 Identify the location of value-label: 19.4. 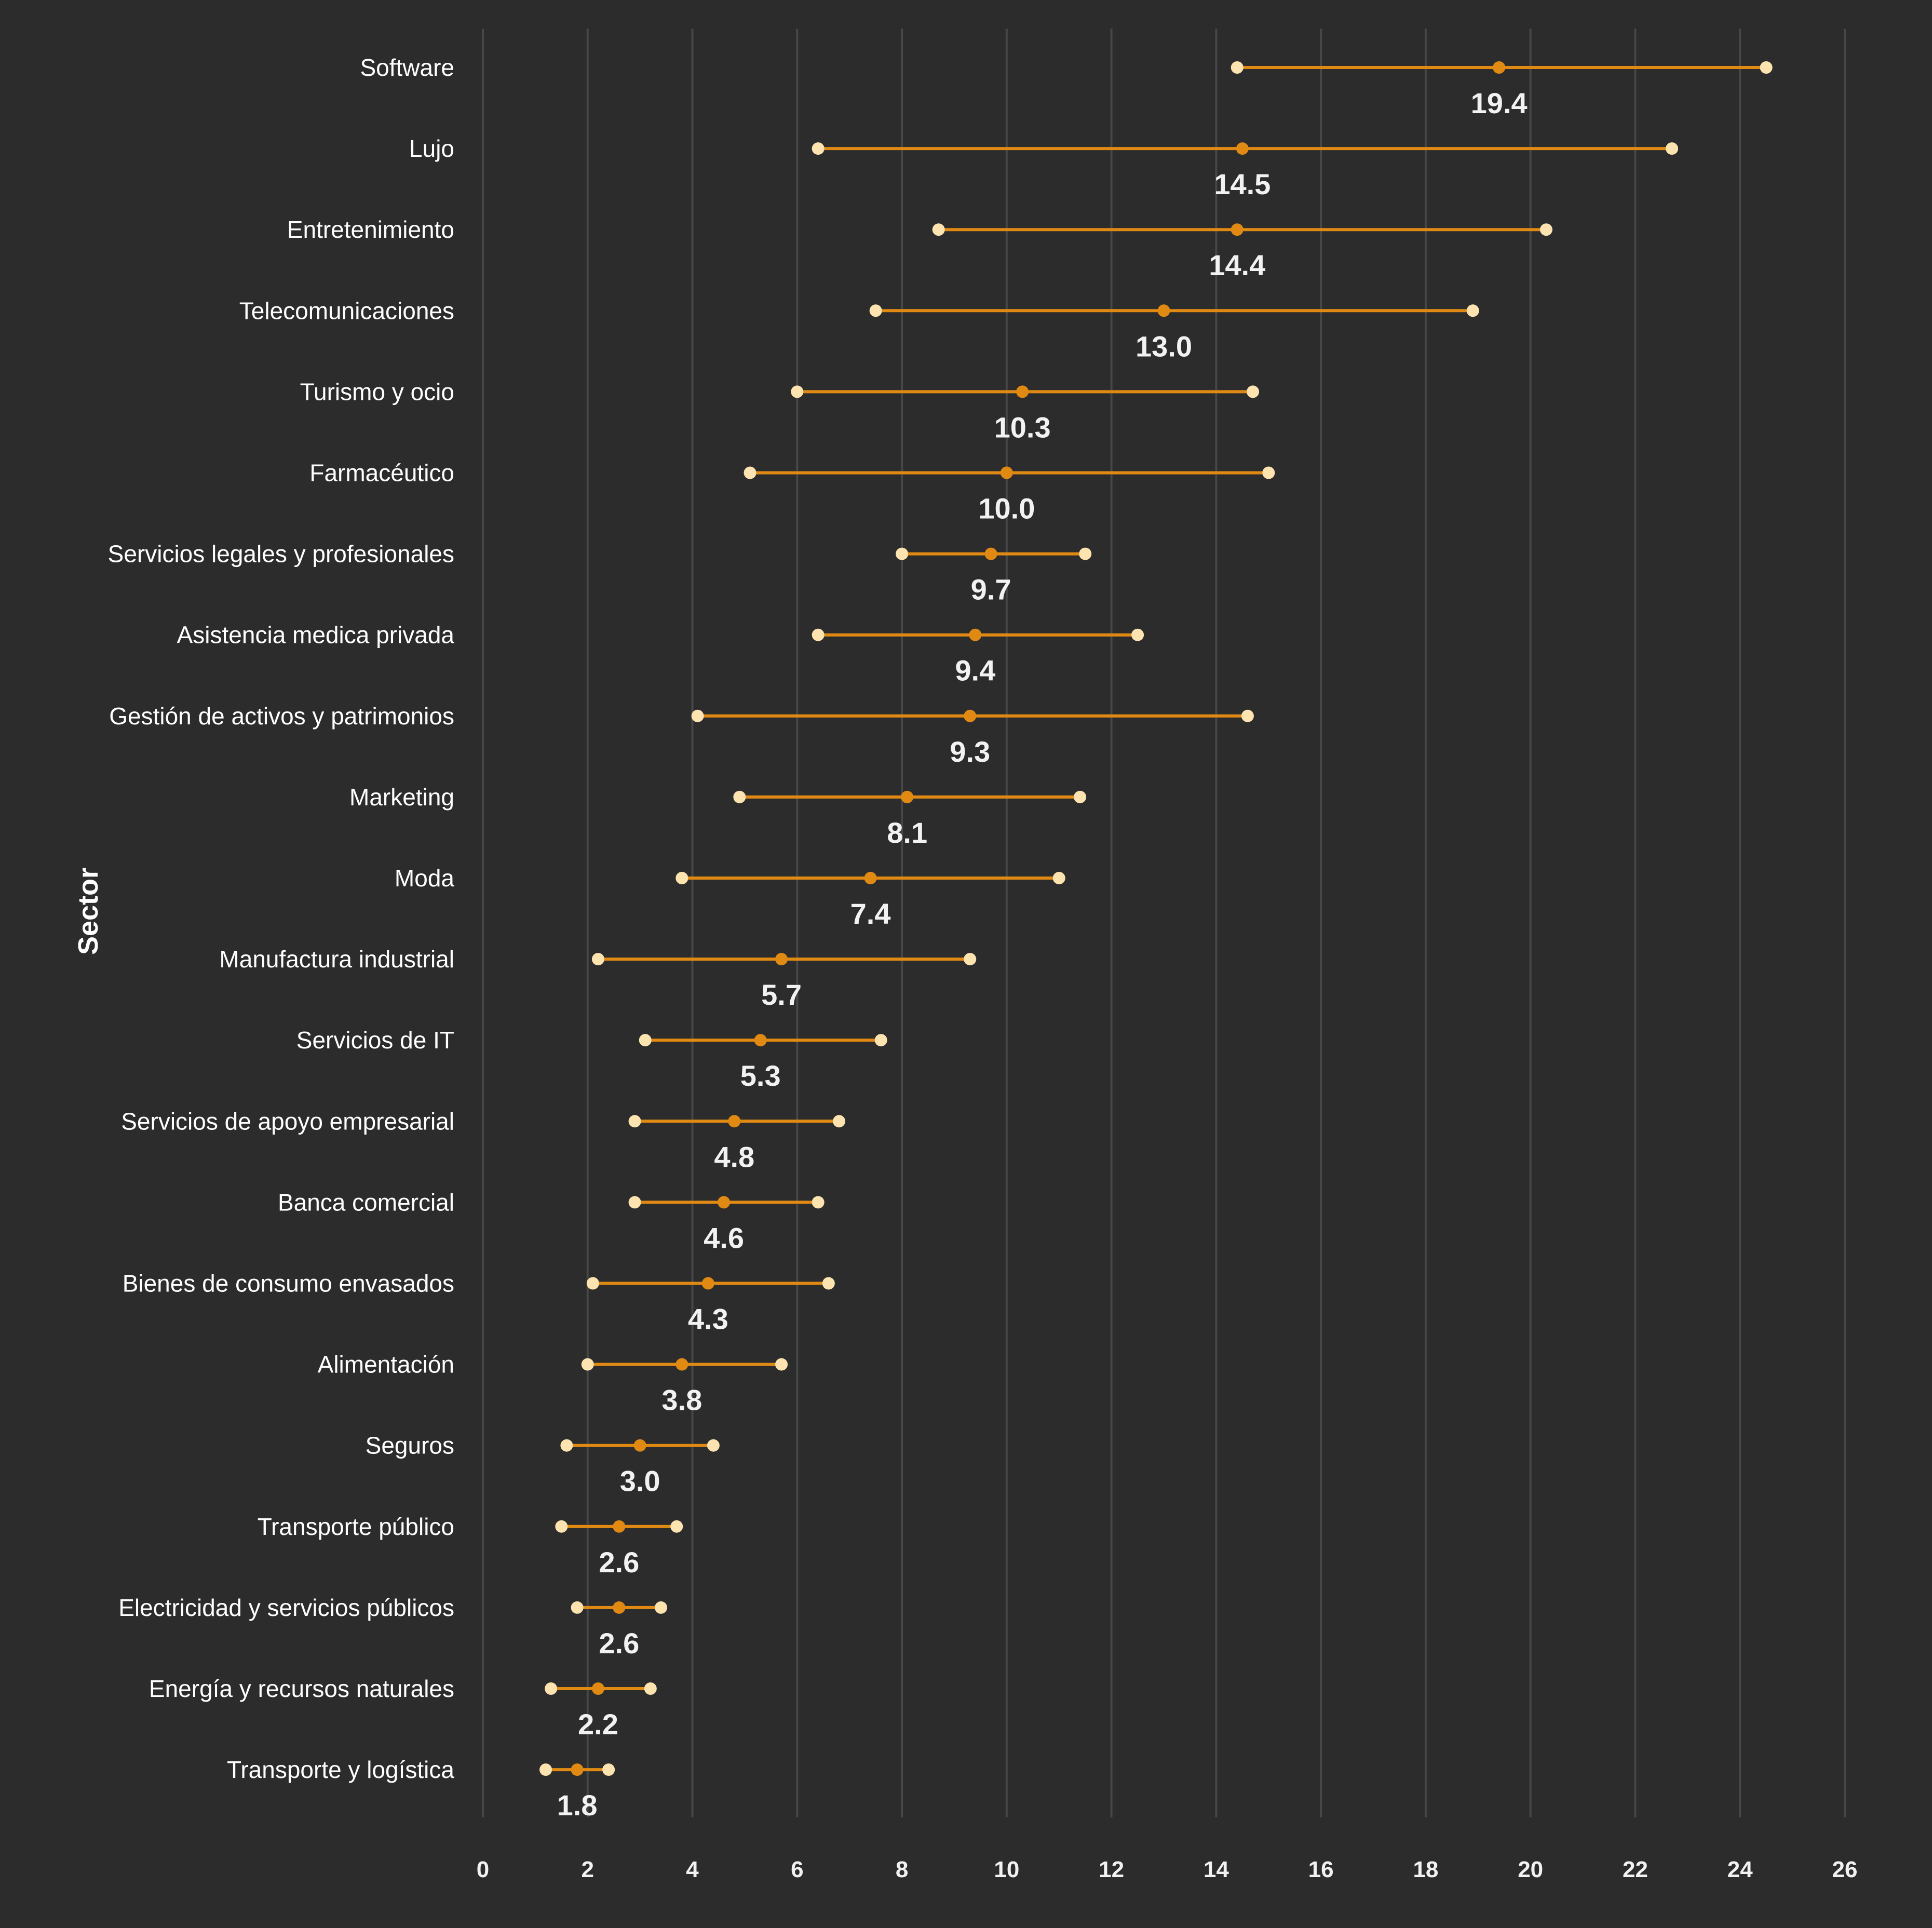
(1500, 103).